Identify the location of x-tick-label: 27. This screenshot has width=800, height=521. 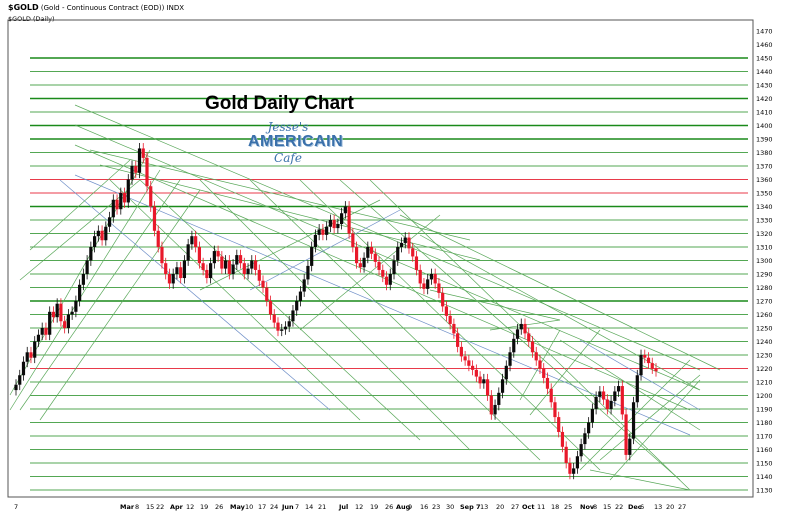
(682, 507).